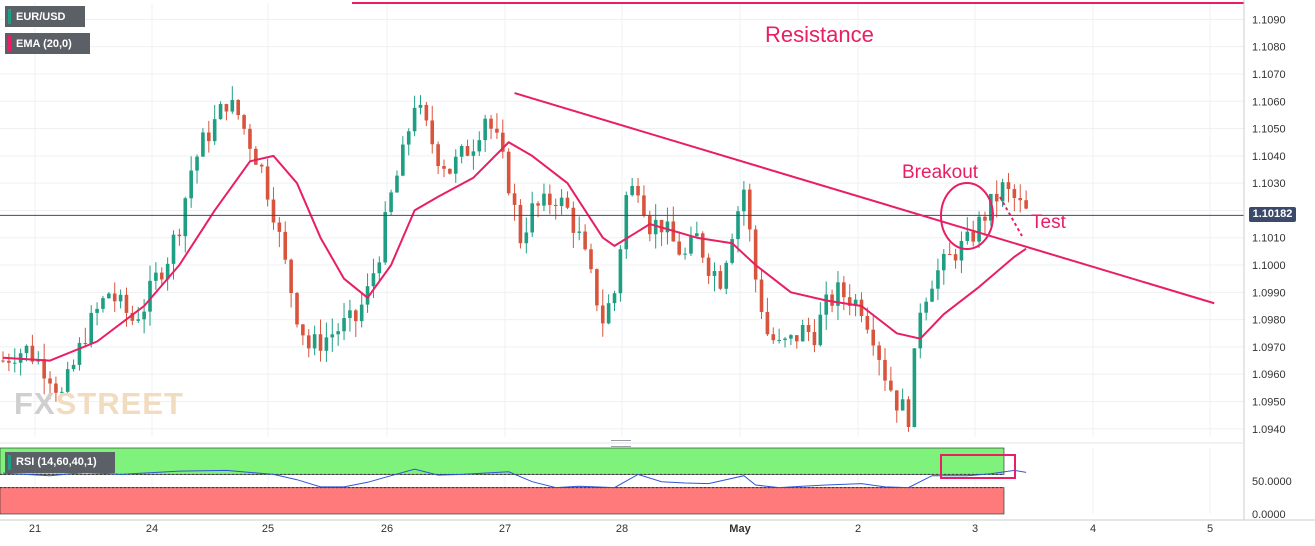 The width and height of the screenshot is (1315, 546). What do you see at coordinates (1269, 184) in the screenshot?
I see `y-tick-label: 1.1030` at bounding box center [1269, 184].